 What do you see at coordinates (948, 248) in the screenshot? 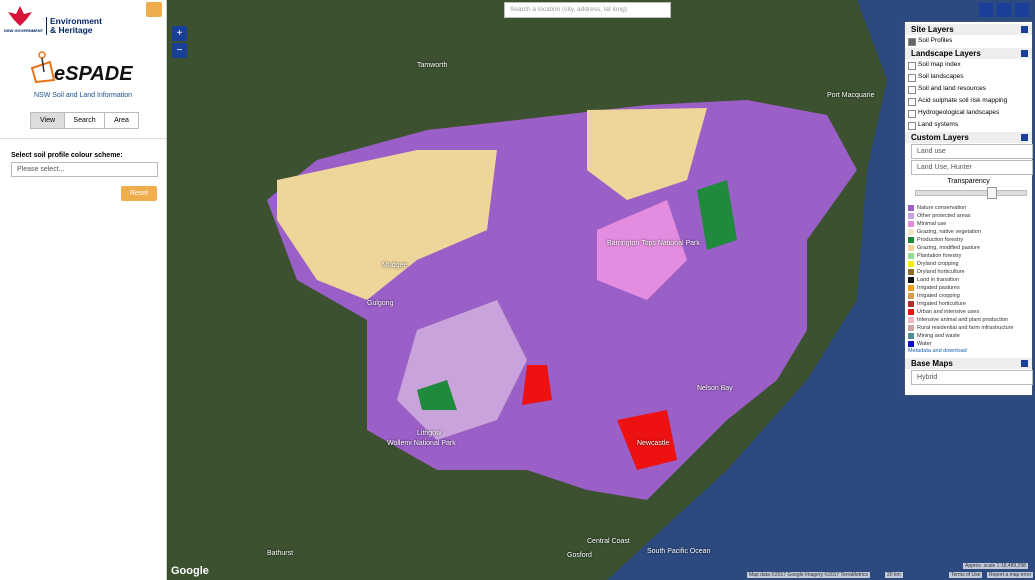
I see `legend-label: Grazing, modified pasture` at bounding box center [948, 248].